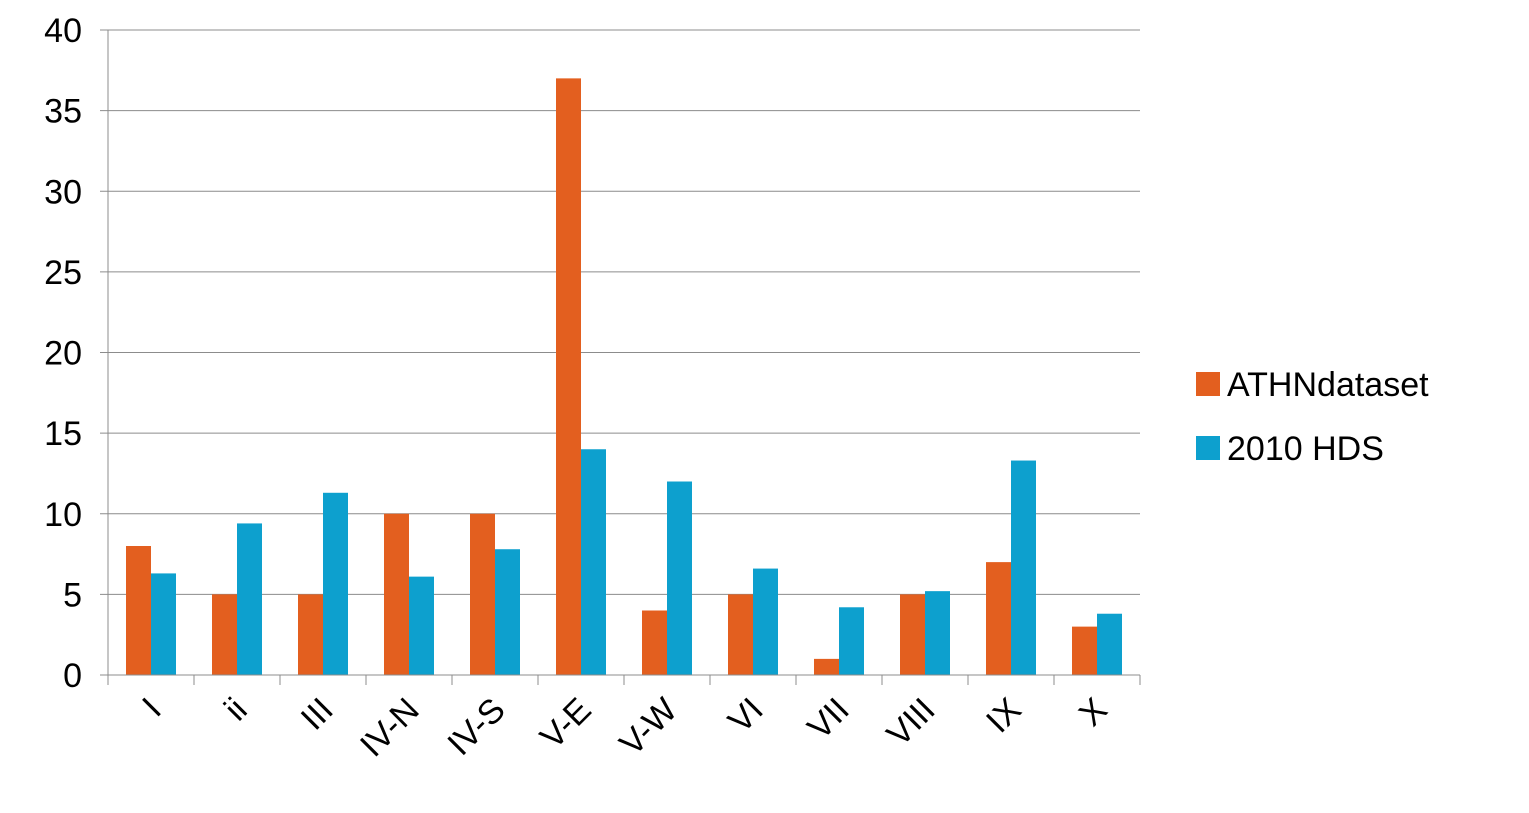  I want to click on bar-2010-hds-i, so click(163, 624).